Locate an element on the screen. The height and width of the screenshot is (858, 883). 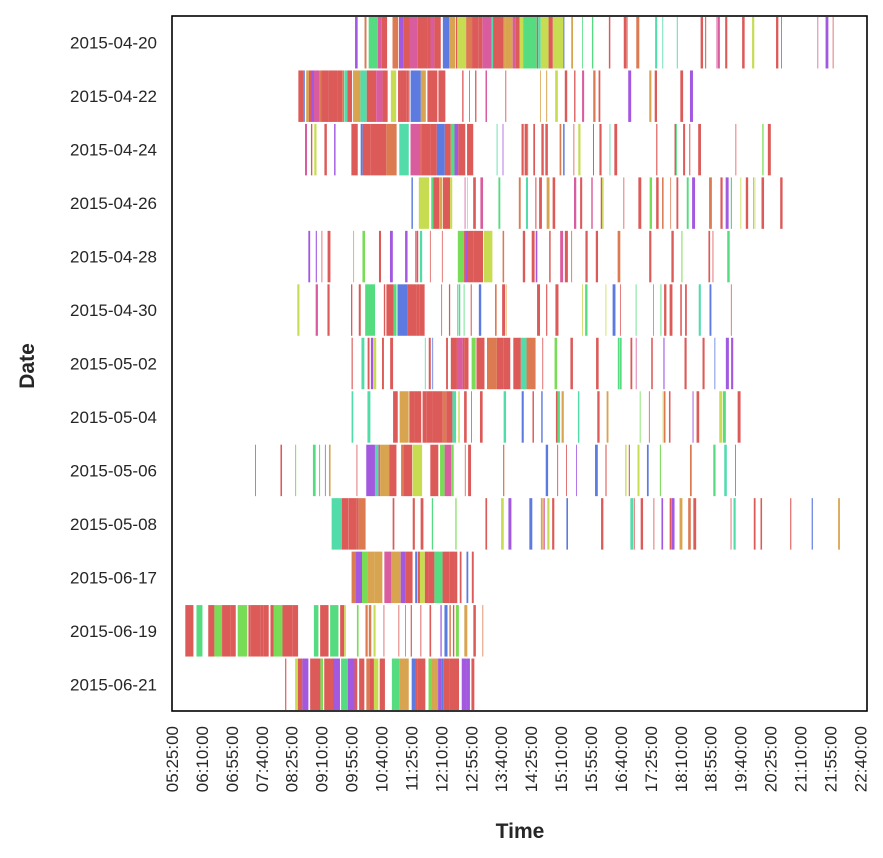
x-tick-label: 10:40:00 is located at coordinates (382, 759).